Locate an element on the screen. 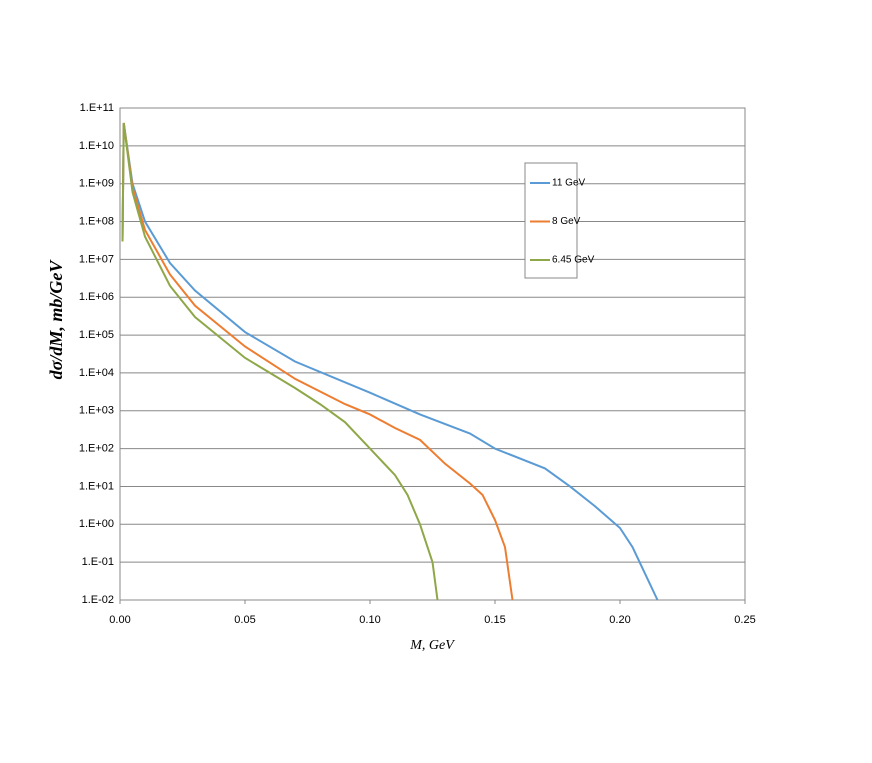  y-axis-title: dσ/dM, mb/GeV is located at coordinates (56, 319).